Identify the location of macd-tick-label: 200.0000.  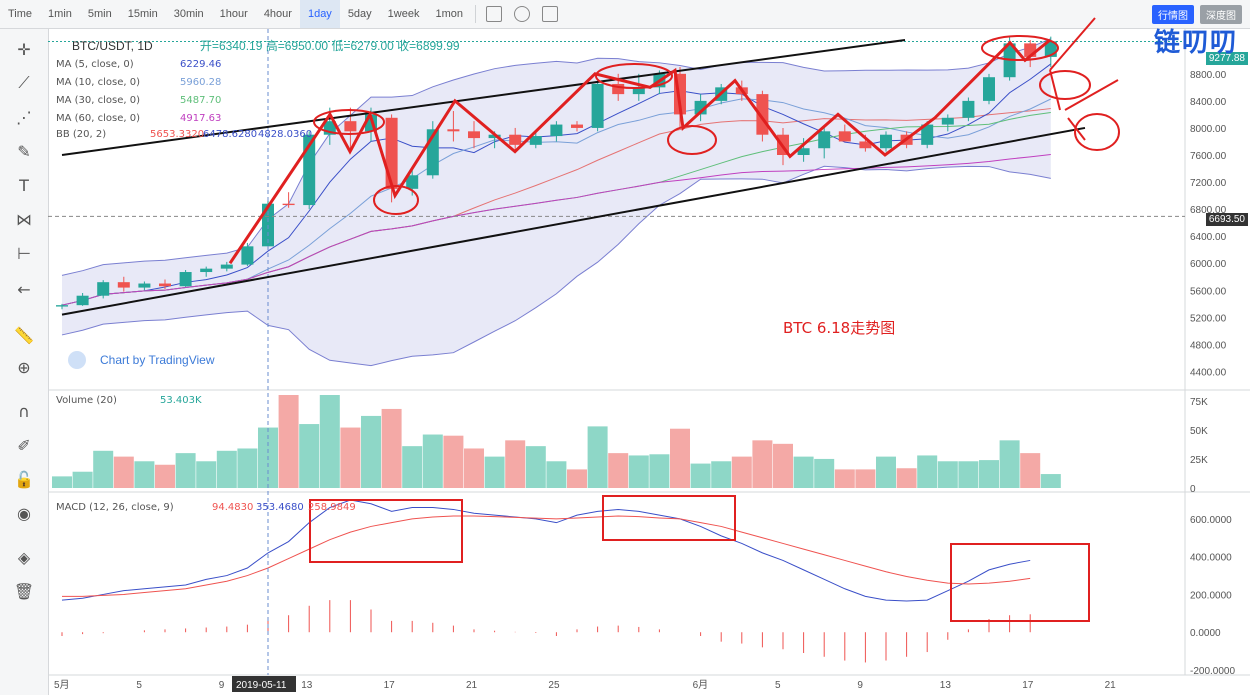
(1211, 595).